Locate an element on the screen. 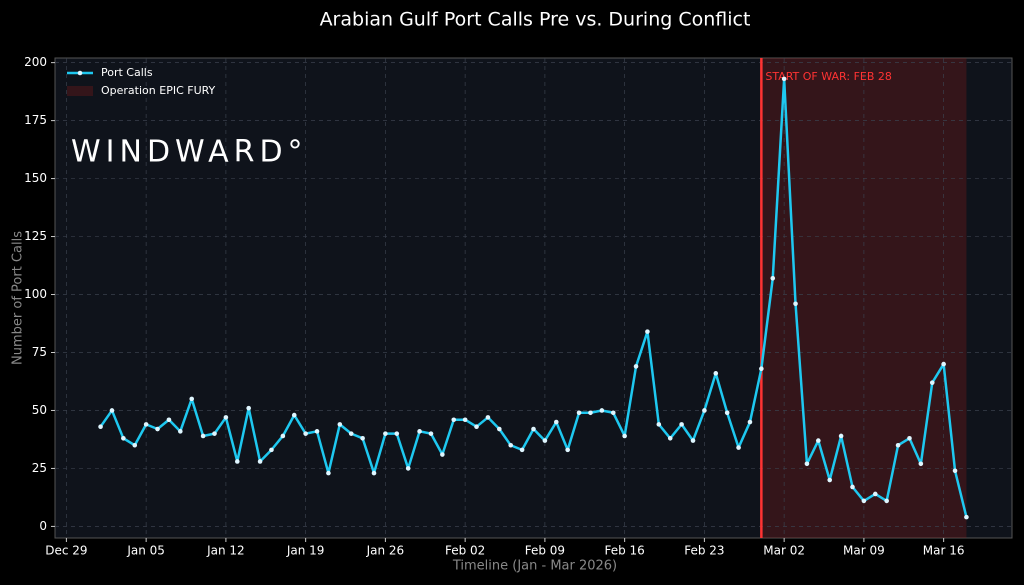 The height and width of the screenshot is (585, 1024). y-tick-label: 25 is located at coordinates (39, 468).